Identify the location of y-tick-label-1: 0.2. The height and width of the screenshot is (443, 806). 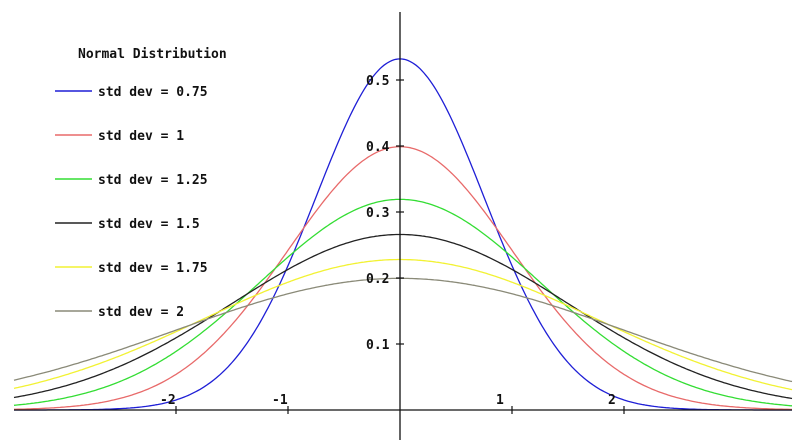
(377, 279).